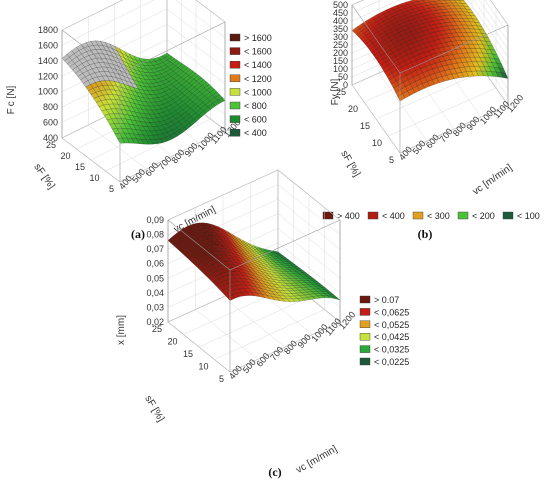 This screenshot has width=550, height=491. What do you see at coordinates (155, 322) in the screenshot?
I see `z-tick-label: 0,02` at bounding box center [155, 322].